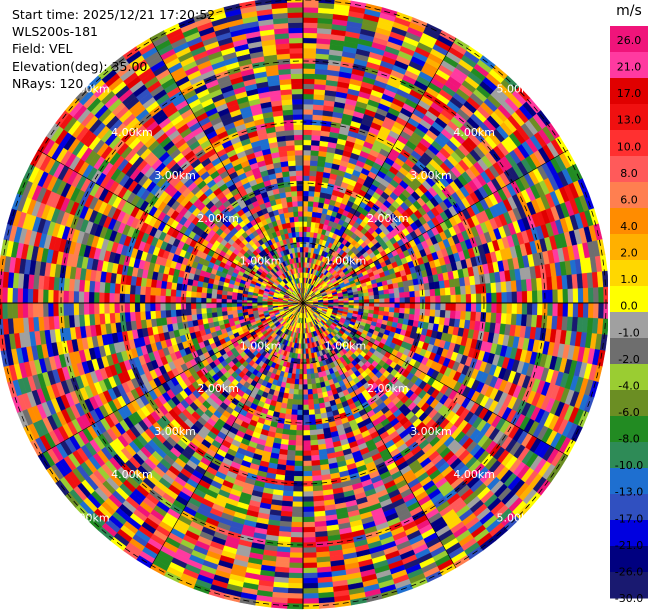 This screenshot has height=610, width=650. What do you see at coordinates (114, 14) in the screenshot?
I see `start-time-text: Start time: 2025/12/21 17:20:52` at bounding box center [114, 14].